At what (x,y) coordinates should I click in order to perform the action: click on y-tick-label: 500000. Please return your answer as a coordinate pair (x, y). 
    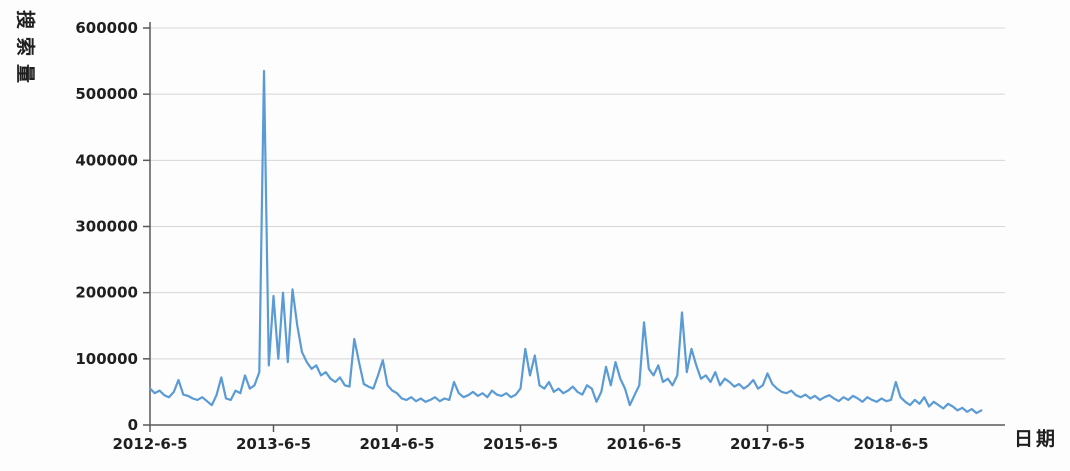
    Looking at the image, I should click on (106, 94).